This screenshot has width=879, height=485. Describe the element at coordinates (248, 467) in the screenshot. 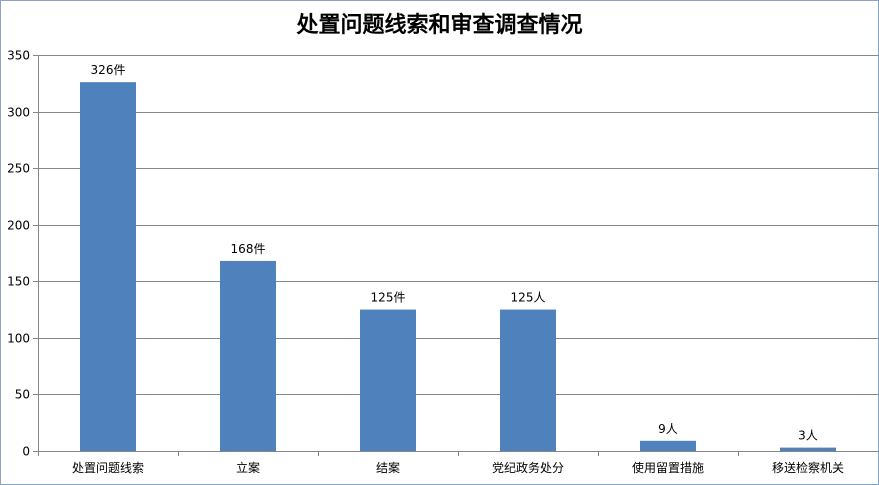

I see `x-tick-label-2: 立案` at that location.